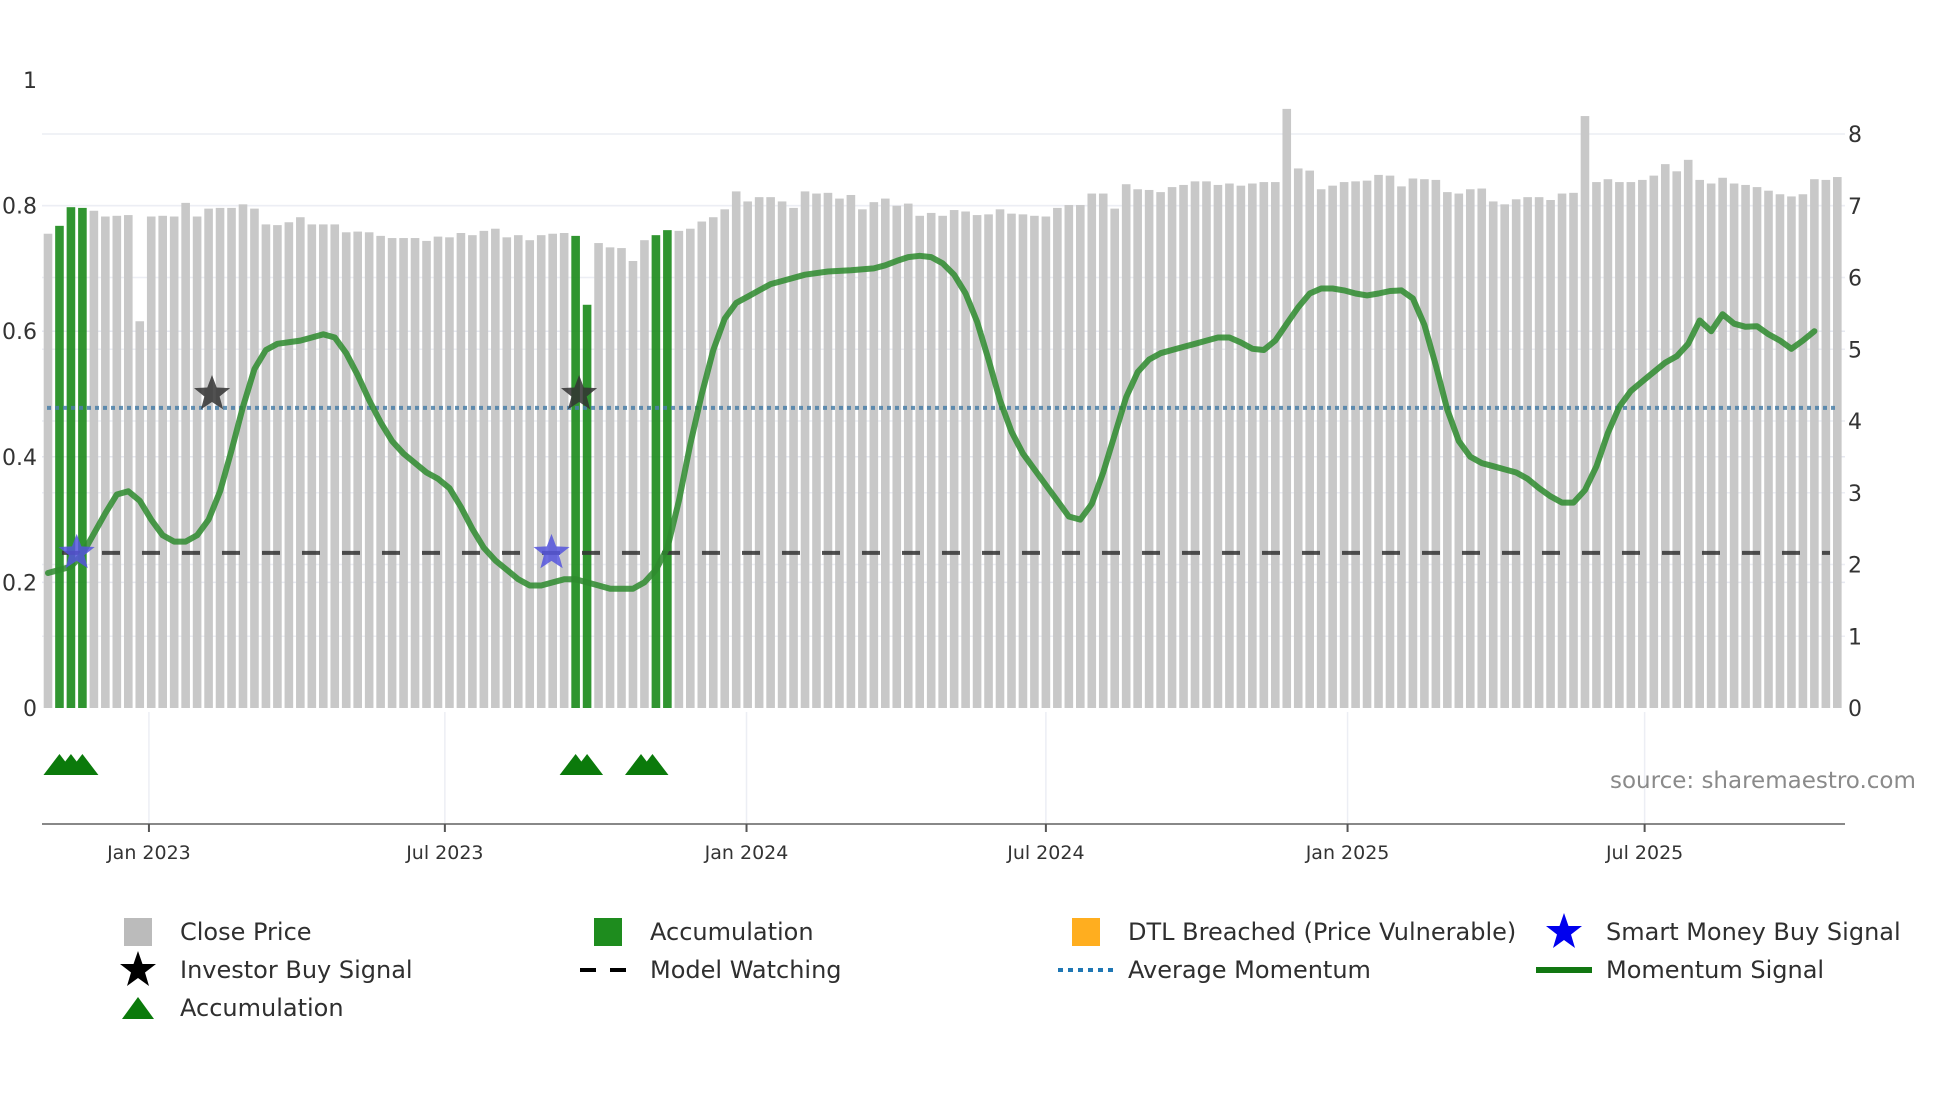  What do you see at coordinates (1718, 931) in the screenshot?
I see `legend-item-smart-money: Smart Money Buy Signal` at bounding box center [1718, 931].